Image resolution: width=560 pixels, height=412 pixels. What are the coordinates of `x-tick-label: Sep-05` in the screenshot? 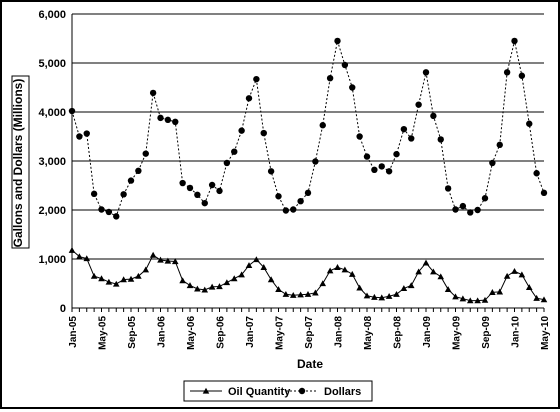 It's located at (132, 332).